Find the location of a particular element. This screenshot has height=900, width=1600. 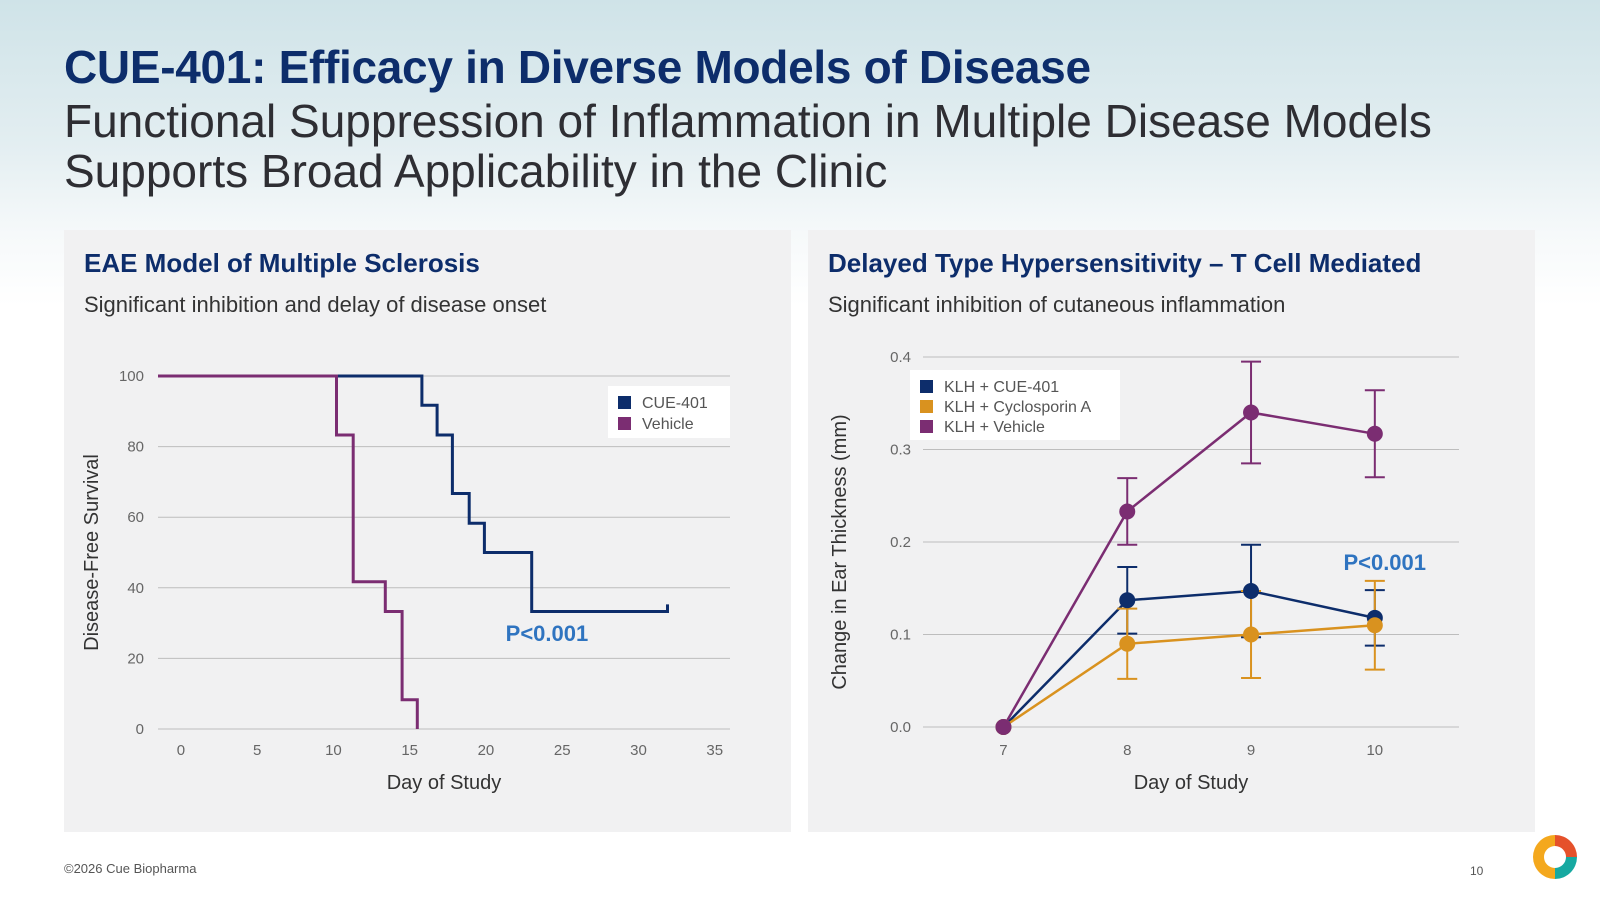

y-tick-label: 0.0 is located at coordinates (900, 727).